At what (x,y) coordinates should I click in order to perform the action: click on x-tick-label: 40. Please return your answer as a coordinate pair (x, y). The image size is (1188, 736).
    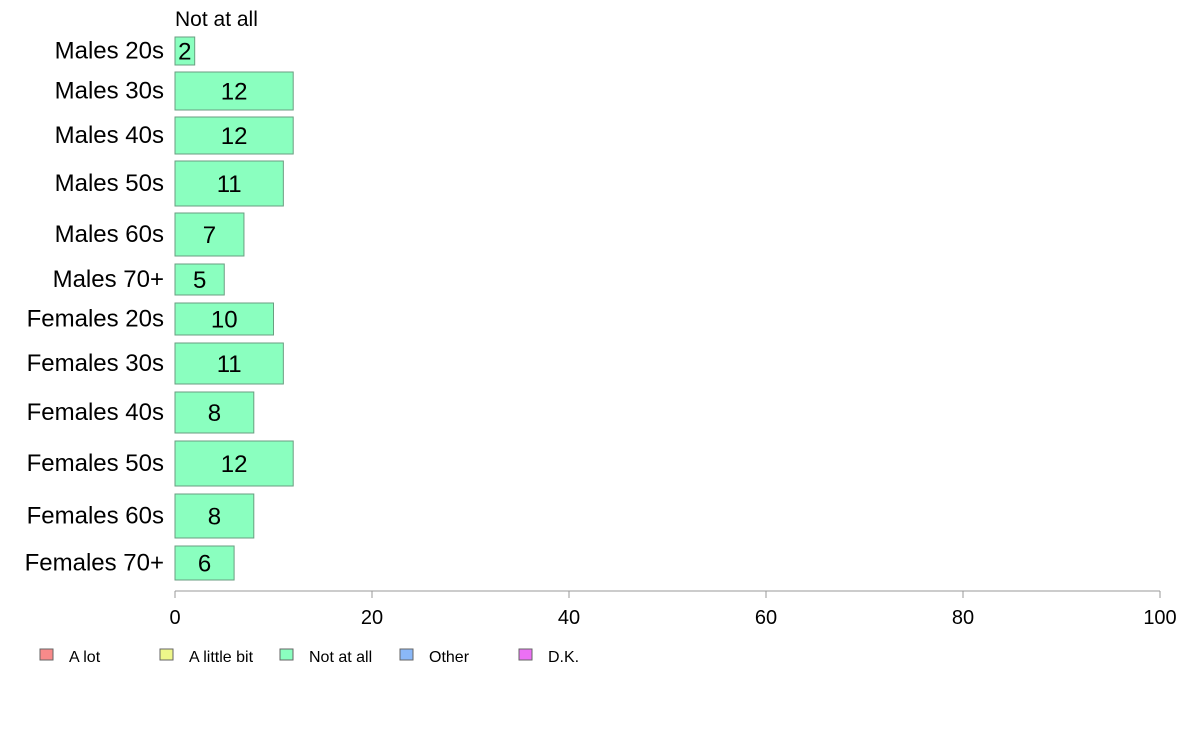
    Looking at the image, I should click on (569, 618).